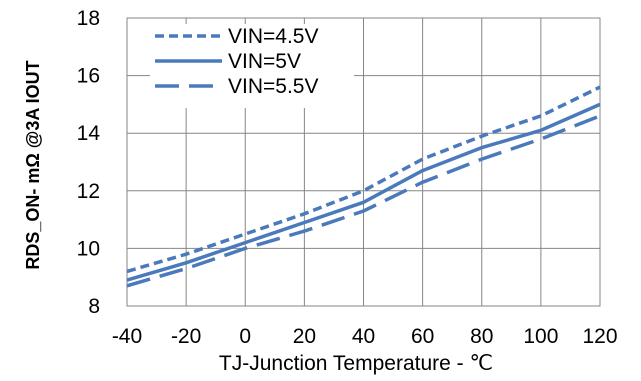 This screenshot has width=641, height=381. What do you see at coordinates (273, 36) in the screenshot?
I see `legend-label: VIN=4.5V` at bounding box center [273, 36].